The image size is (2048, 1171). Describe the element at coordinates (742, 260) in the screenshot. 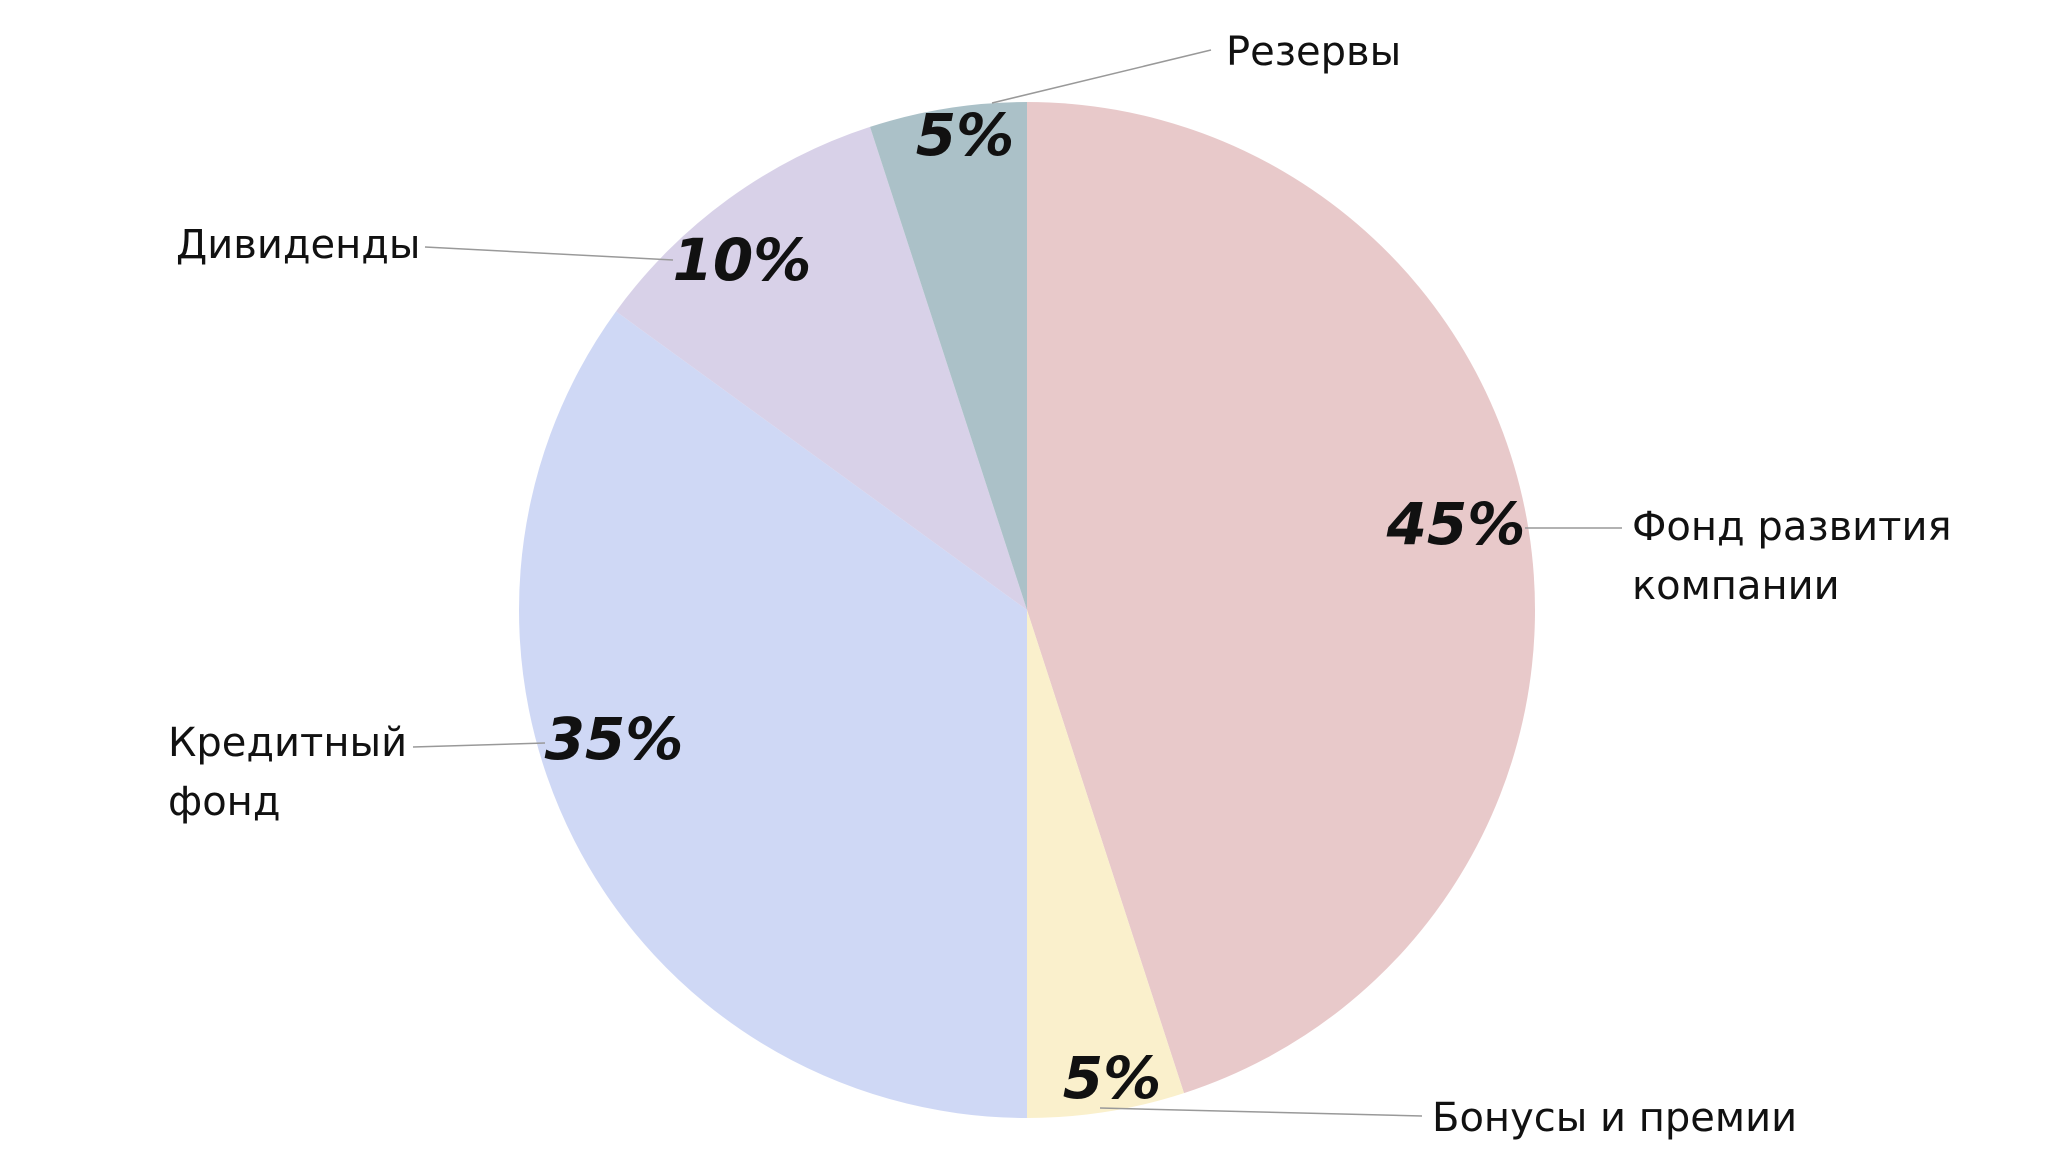

I see `value-label: 10%` at that location.